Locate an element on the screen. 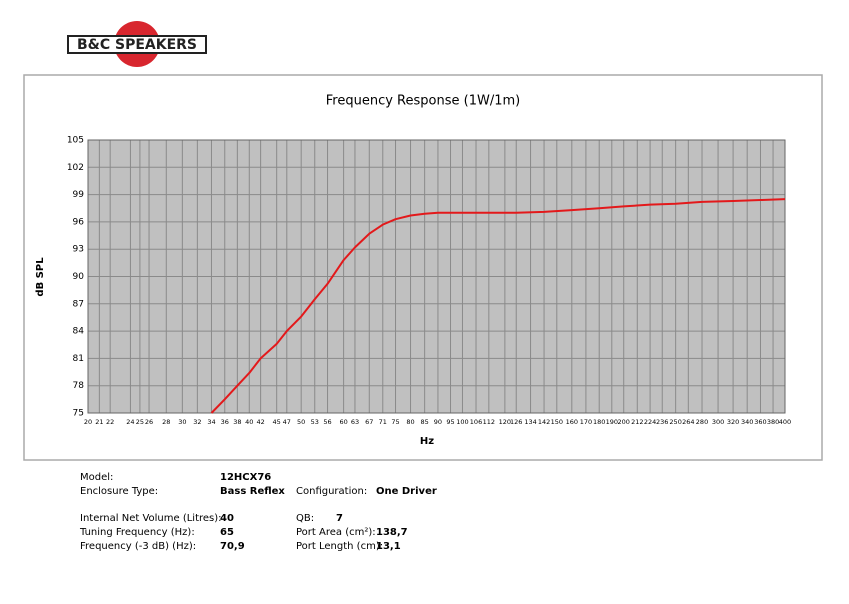 The width and height of the screenshot is (849, 604). x-tick-label: 32 is located at coordinates (197, 422).